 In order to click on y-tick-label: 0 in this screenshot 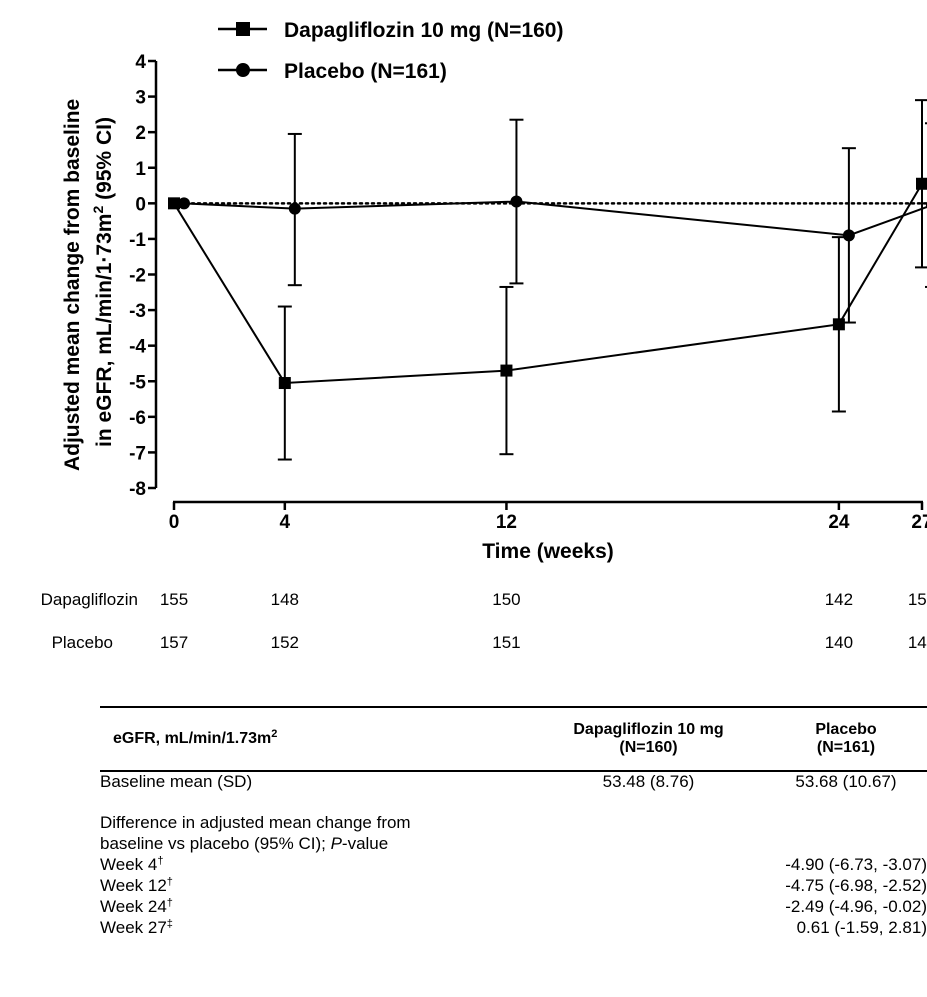, I will do `click(140, 204)`.